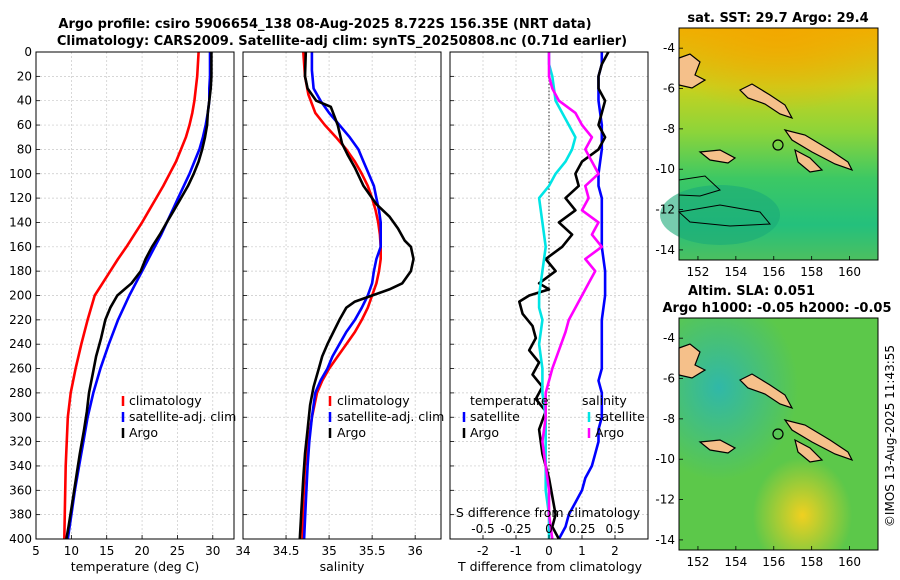 This screenshot has height=580, width=900. I want to click on tick-label-s-difference: -0.5, so click(482, 529).